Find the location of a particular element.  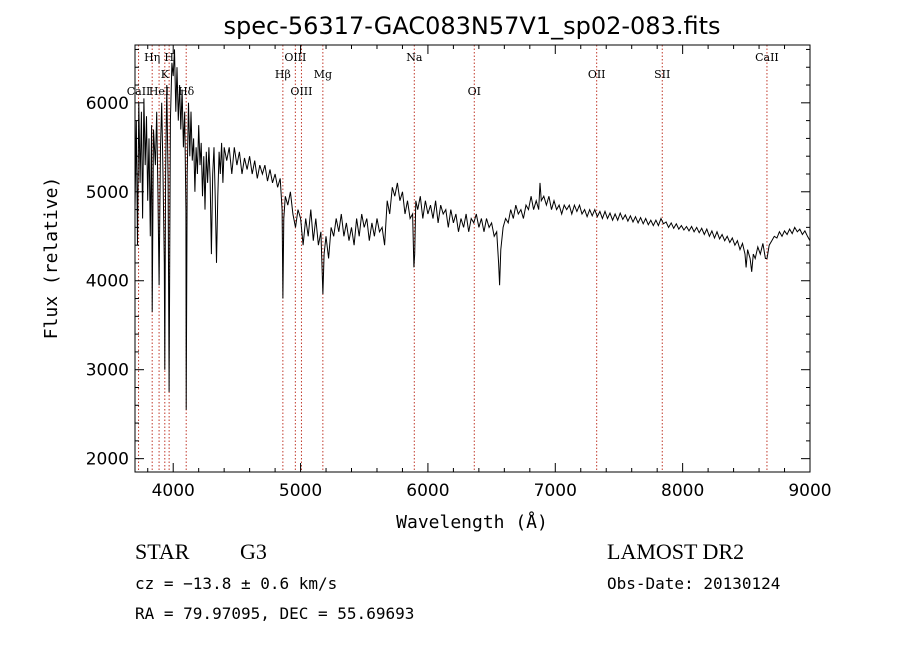

spectral-line-label: HeI is located at coordinates (159, 91).